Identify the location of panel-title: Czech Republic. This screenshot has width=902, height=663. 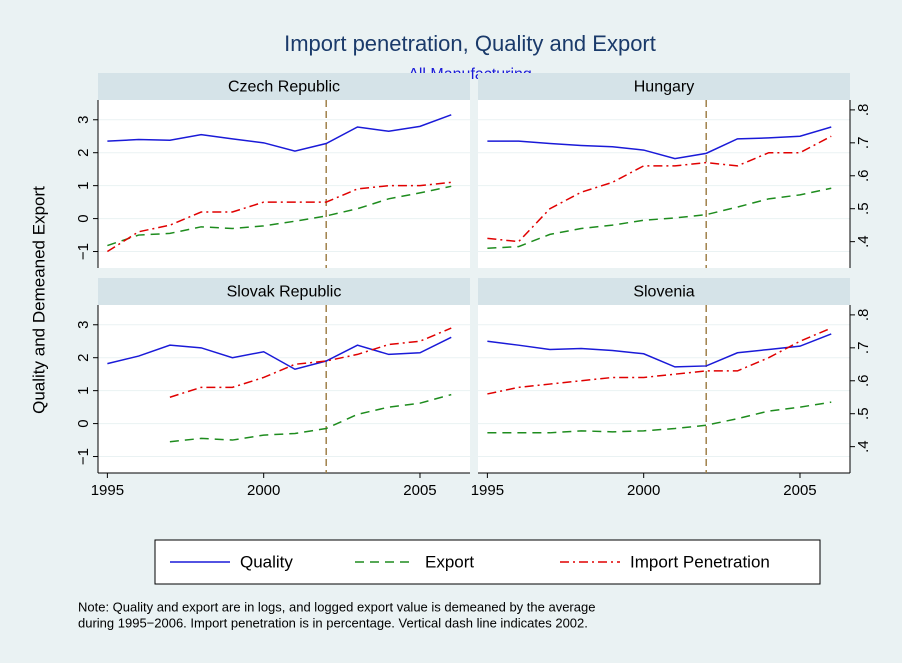
(284, 87).